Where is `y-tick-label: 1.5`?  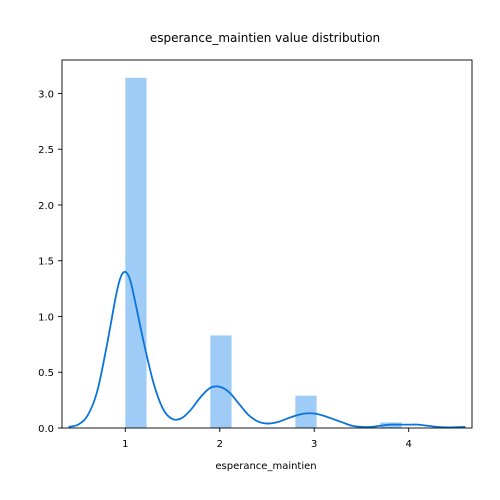
y-tick-label: 1.5 is located at coordinates (46, 262).